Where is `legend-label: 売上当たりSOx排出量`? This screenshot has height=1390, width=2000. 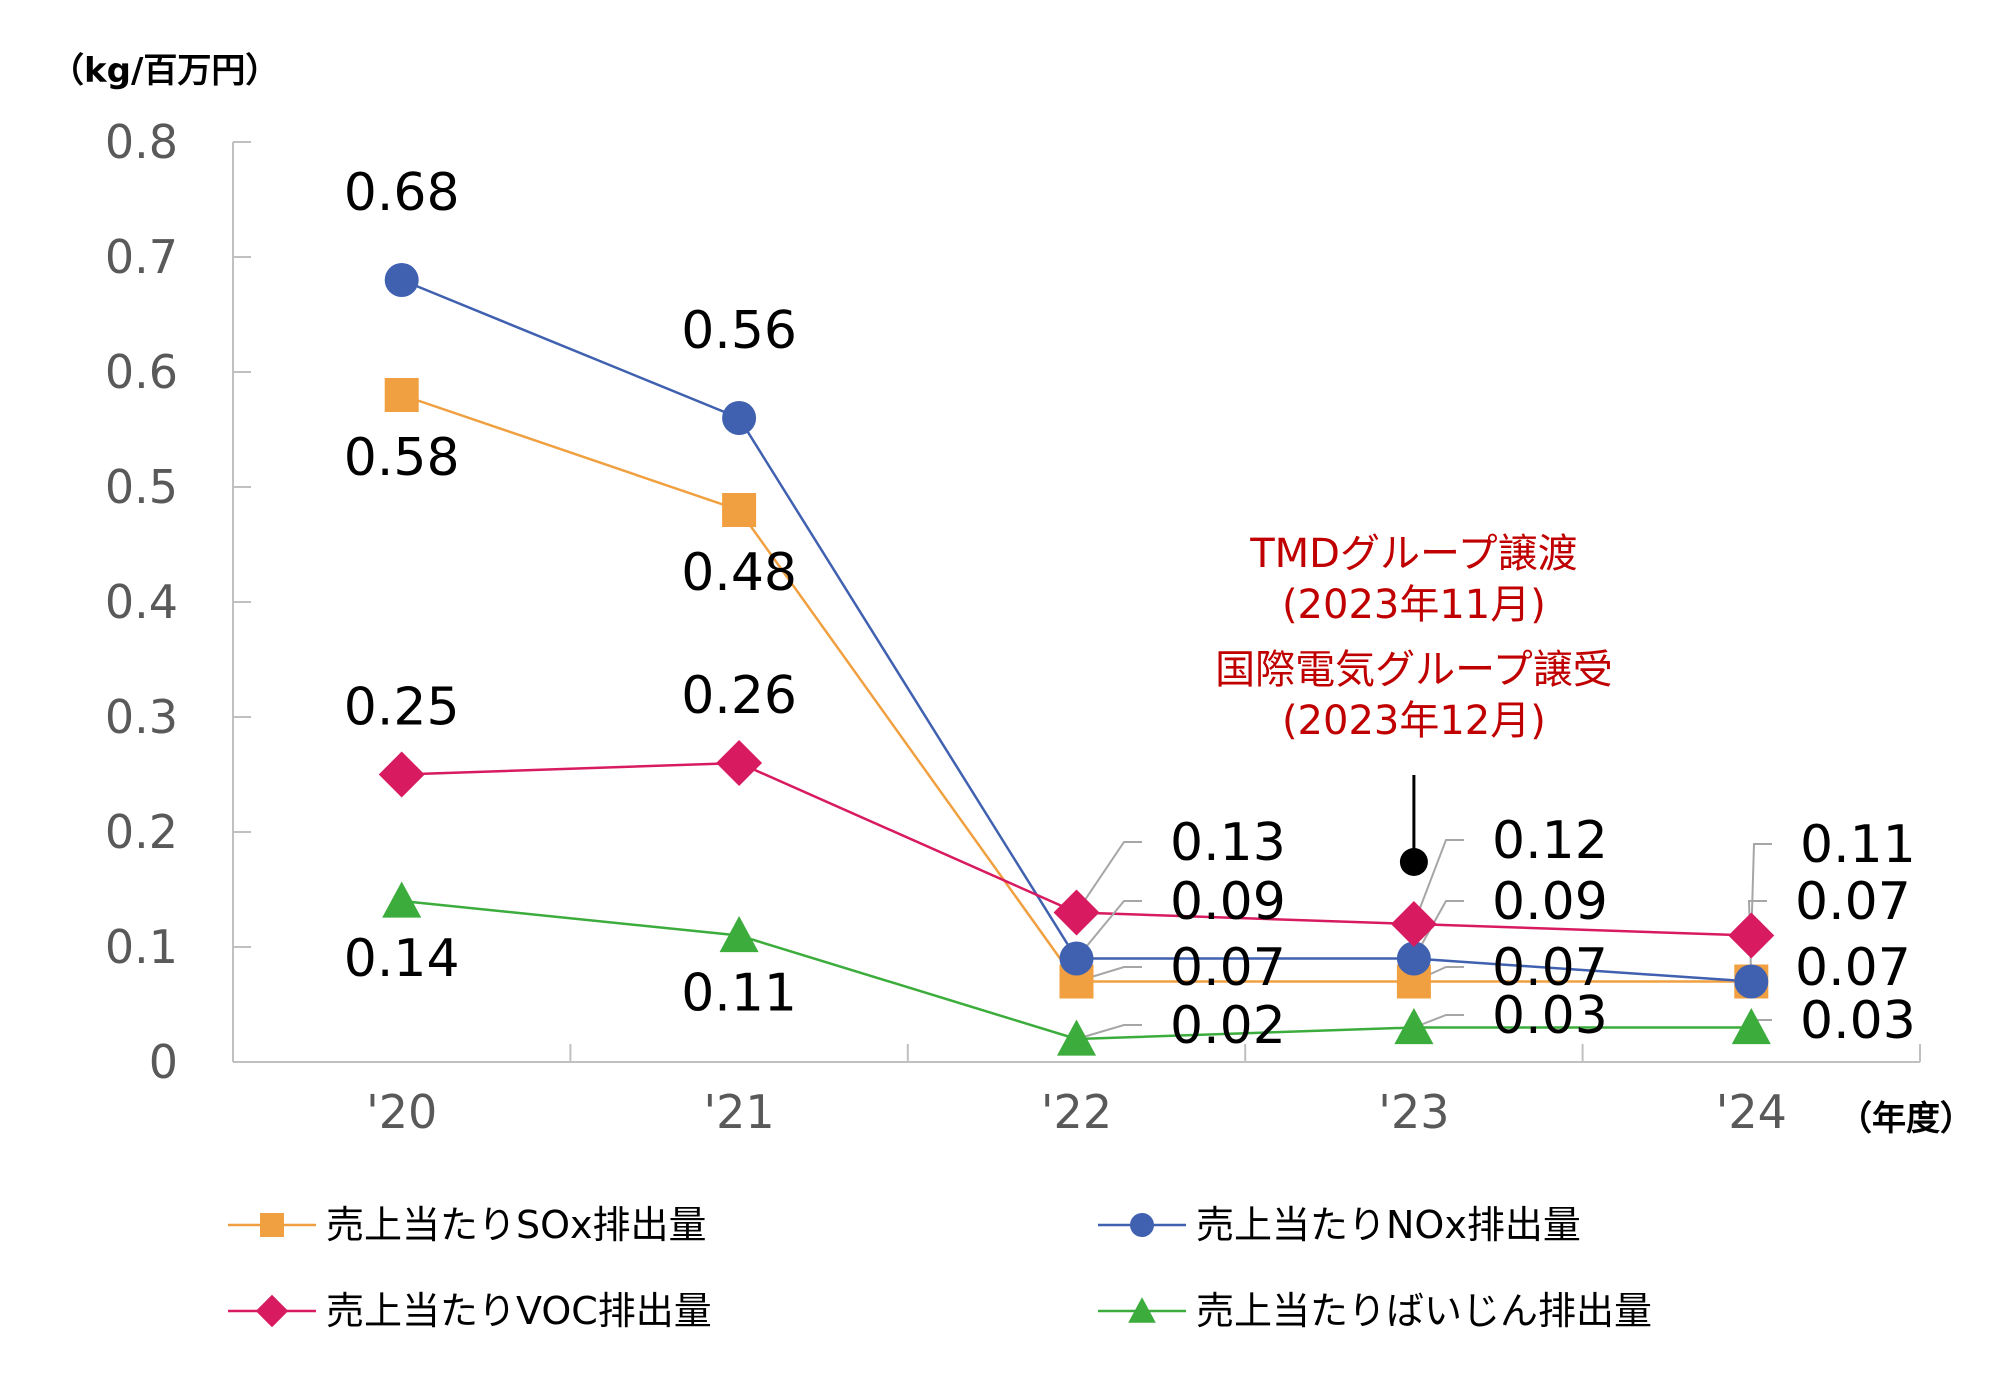
legend-label: 売上当たりSOx排出量 is located at coordinates (516, 1225).